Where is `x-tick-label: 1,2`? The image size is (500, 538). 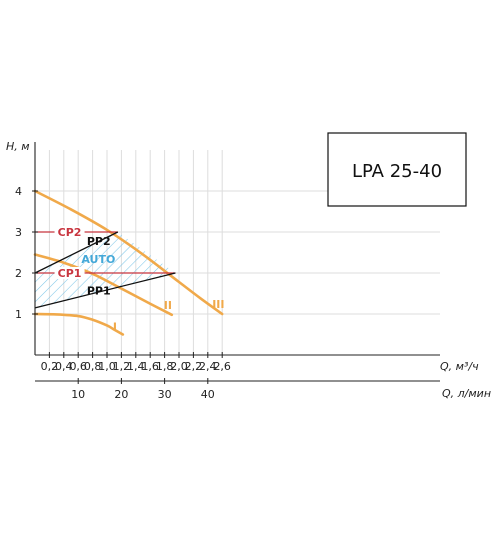
x-tick-label: 1,2 is located at coordinates (122, 366).